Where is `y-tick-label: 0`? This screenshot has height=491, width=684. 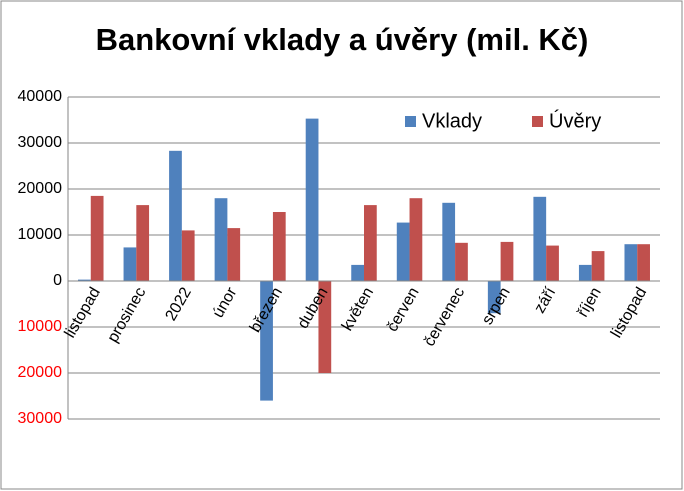
y-tick-label: 0 is located at coordinates (57, 280).